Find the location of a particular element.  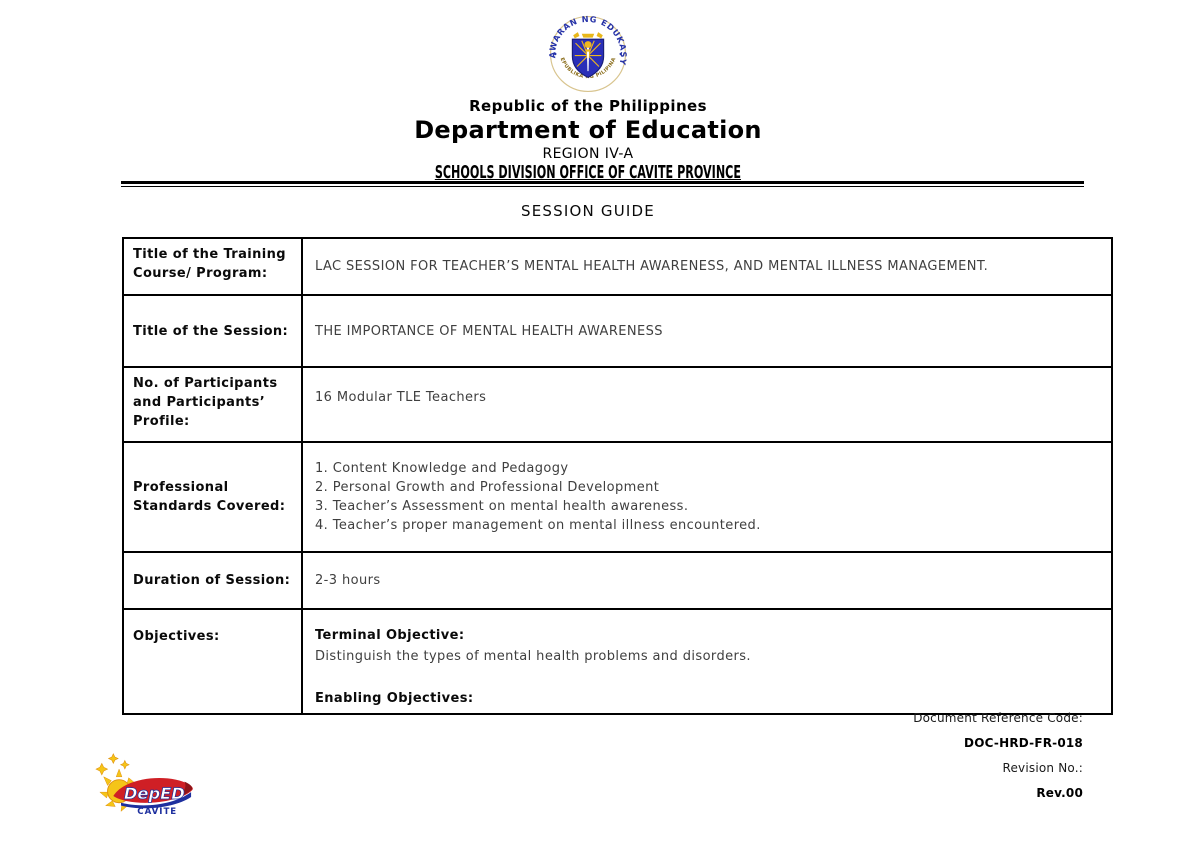

row-value-cell: 2-3 hours is located at coordinates (707, 580).